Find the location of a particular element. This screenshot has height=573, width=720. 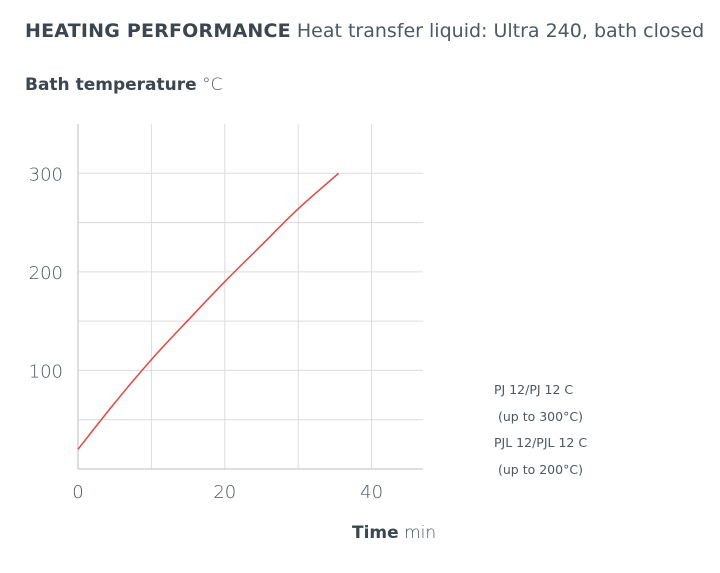

x-tick-label: 20 is located at coordinates (224, 492).